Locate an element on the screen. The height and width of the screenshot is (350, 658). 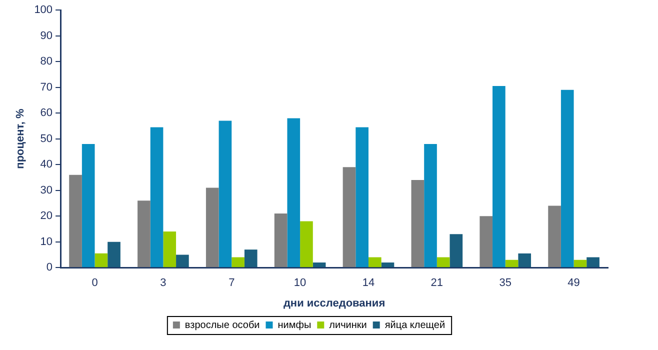
x-axis-title: дни исследования is located at coordinates (334, 303).